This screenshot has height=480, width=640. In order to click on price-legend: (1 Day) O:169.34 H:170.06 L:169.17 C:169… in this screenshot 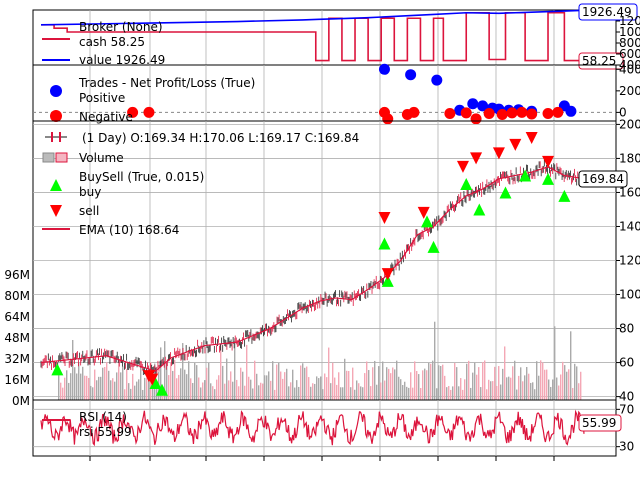, I will do `click(200, 184)`.